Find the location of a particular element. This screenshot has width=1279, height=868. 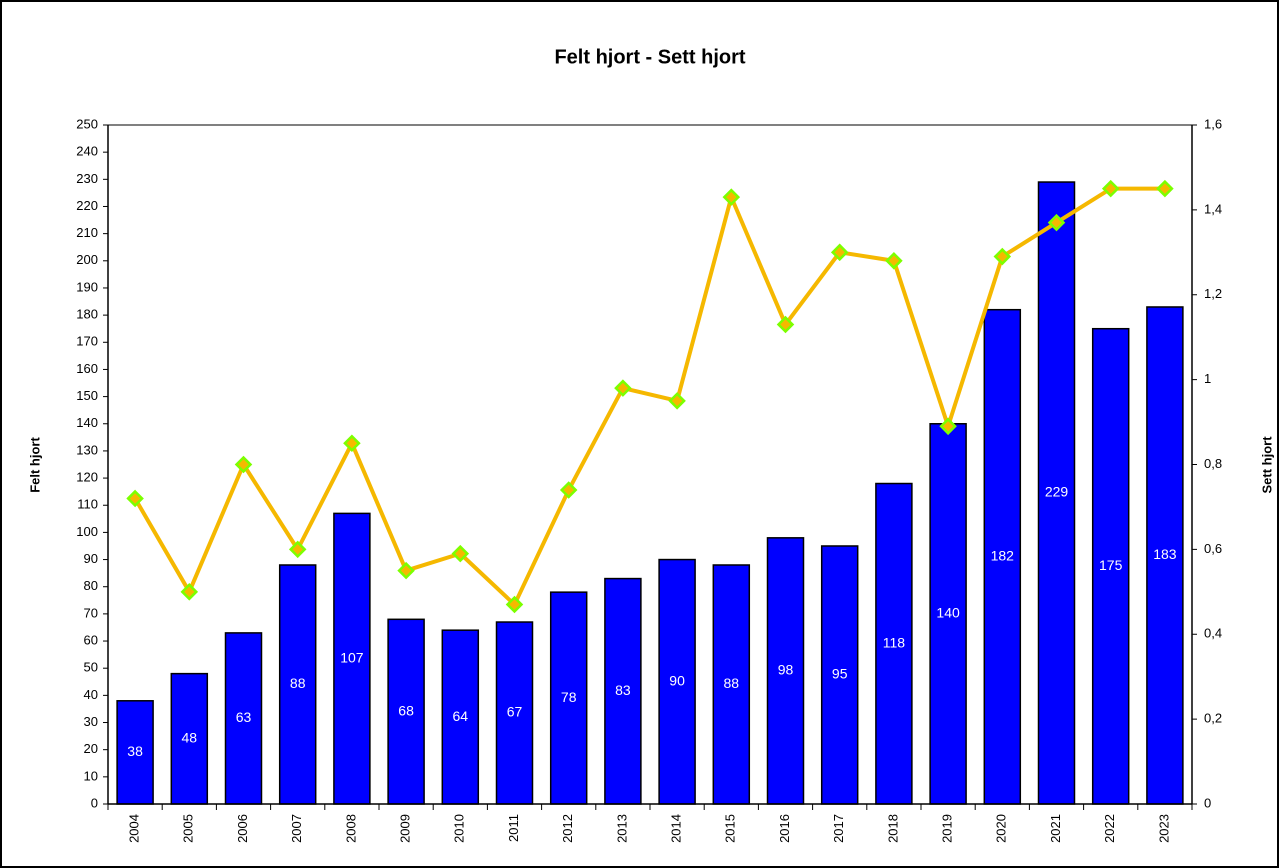

y2-tick-label: 1,4 is located at coordinates (1213, 208).